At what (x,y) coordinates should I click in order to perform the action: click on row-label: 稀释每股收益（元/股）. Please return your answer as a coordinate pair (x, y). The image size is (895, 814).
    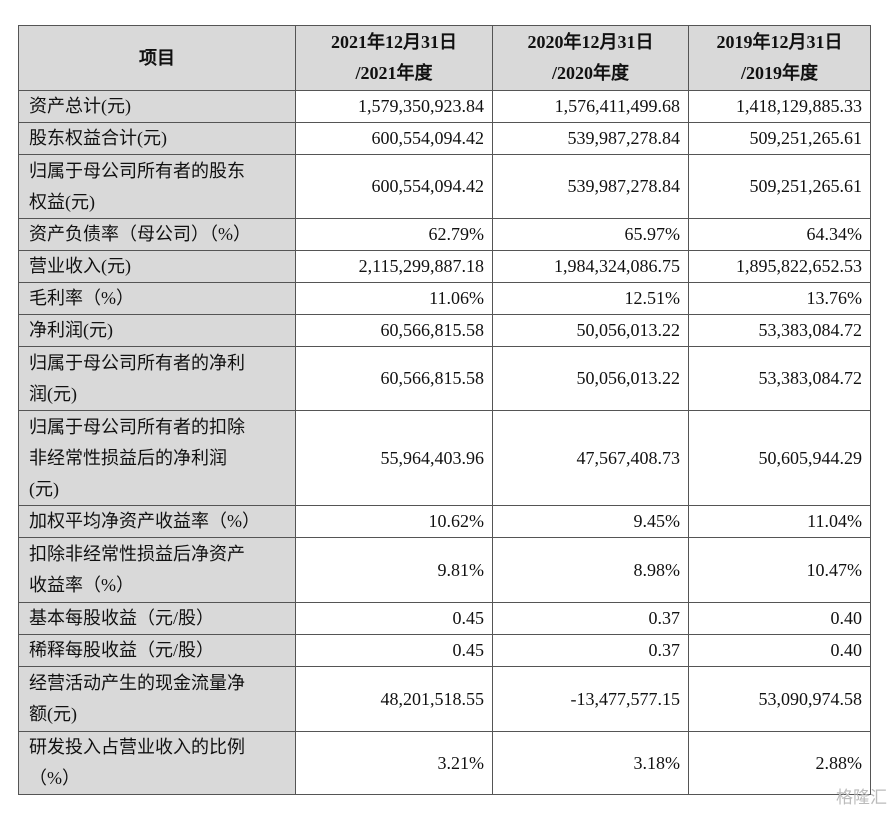
    Looking at the image, I should click on (157, 650).